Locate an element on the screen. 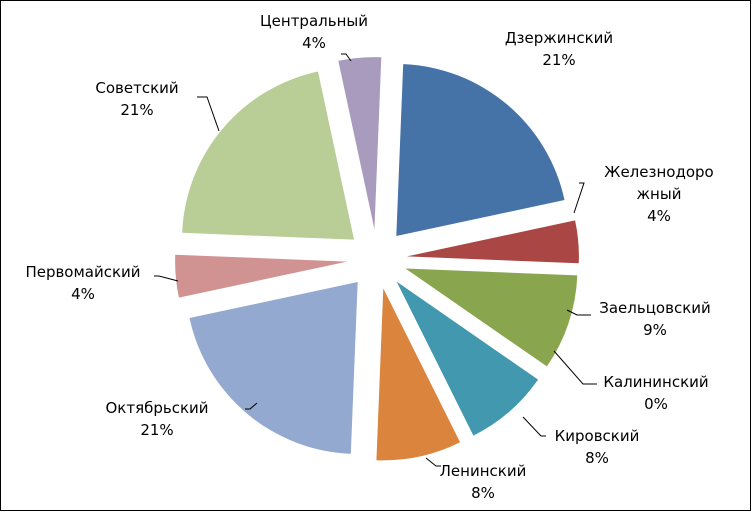 This screenshot has height=514, width=753. data-label-октябрьский: Октябрьский 21% is located at coordinates (156, 419).